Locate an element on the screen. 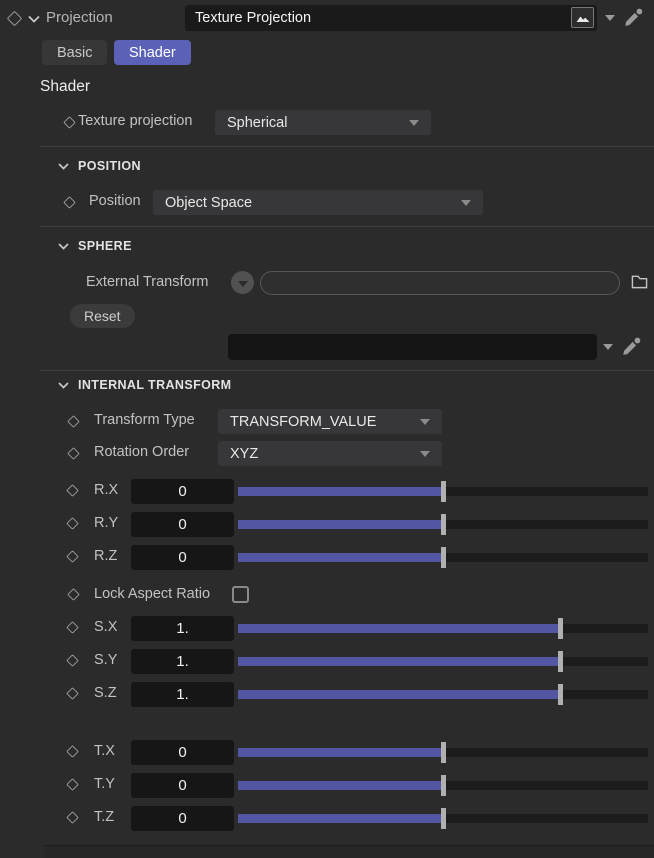 The image size is (654, 858). transform-type-dropdown: TRANSFORM_VALUE is located at coordinates (330, 421).